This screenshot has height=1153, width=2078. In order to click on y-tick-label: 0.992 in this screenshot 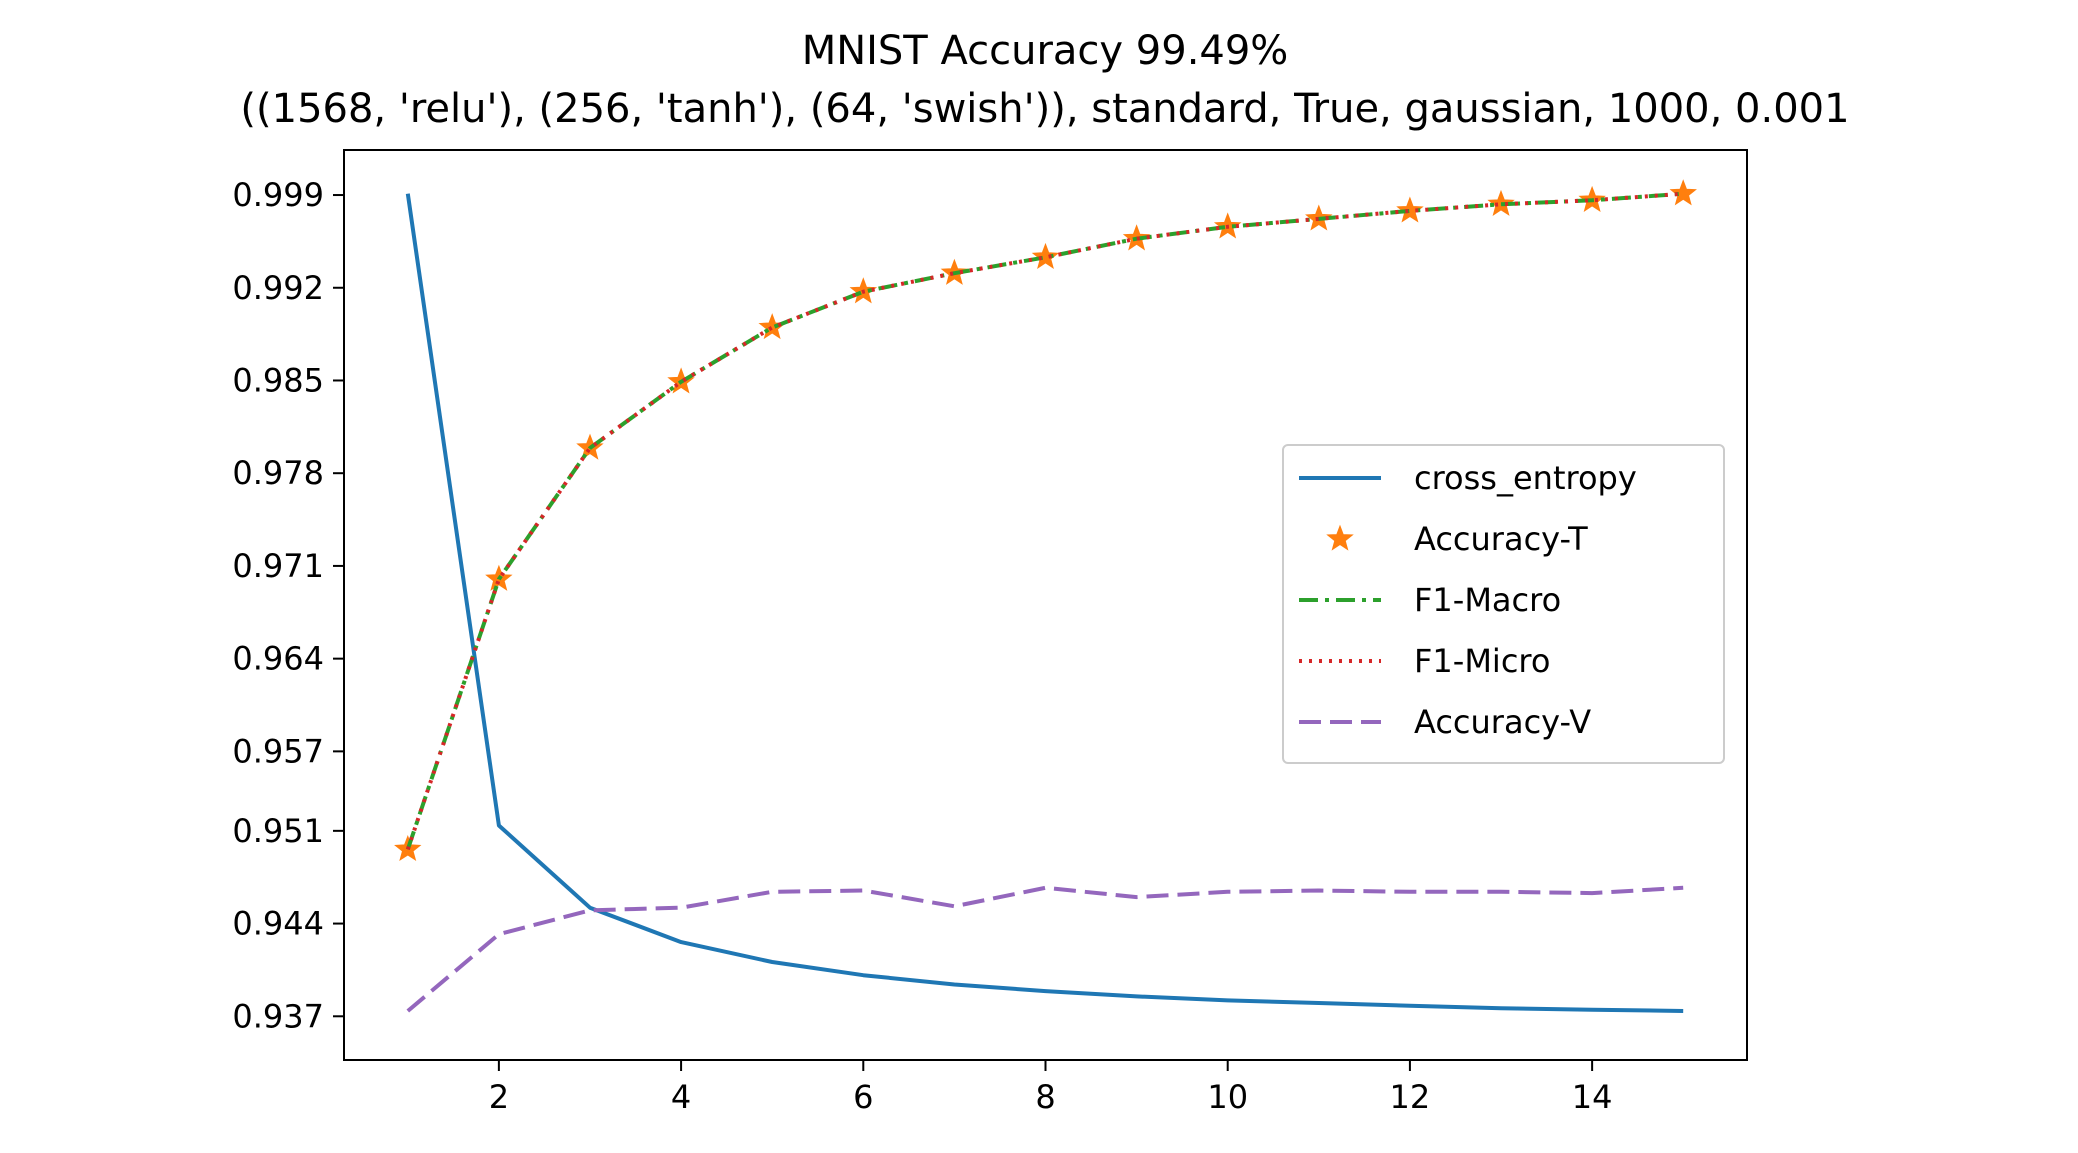, I will do `click(278, 288)`.